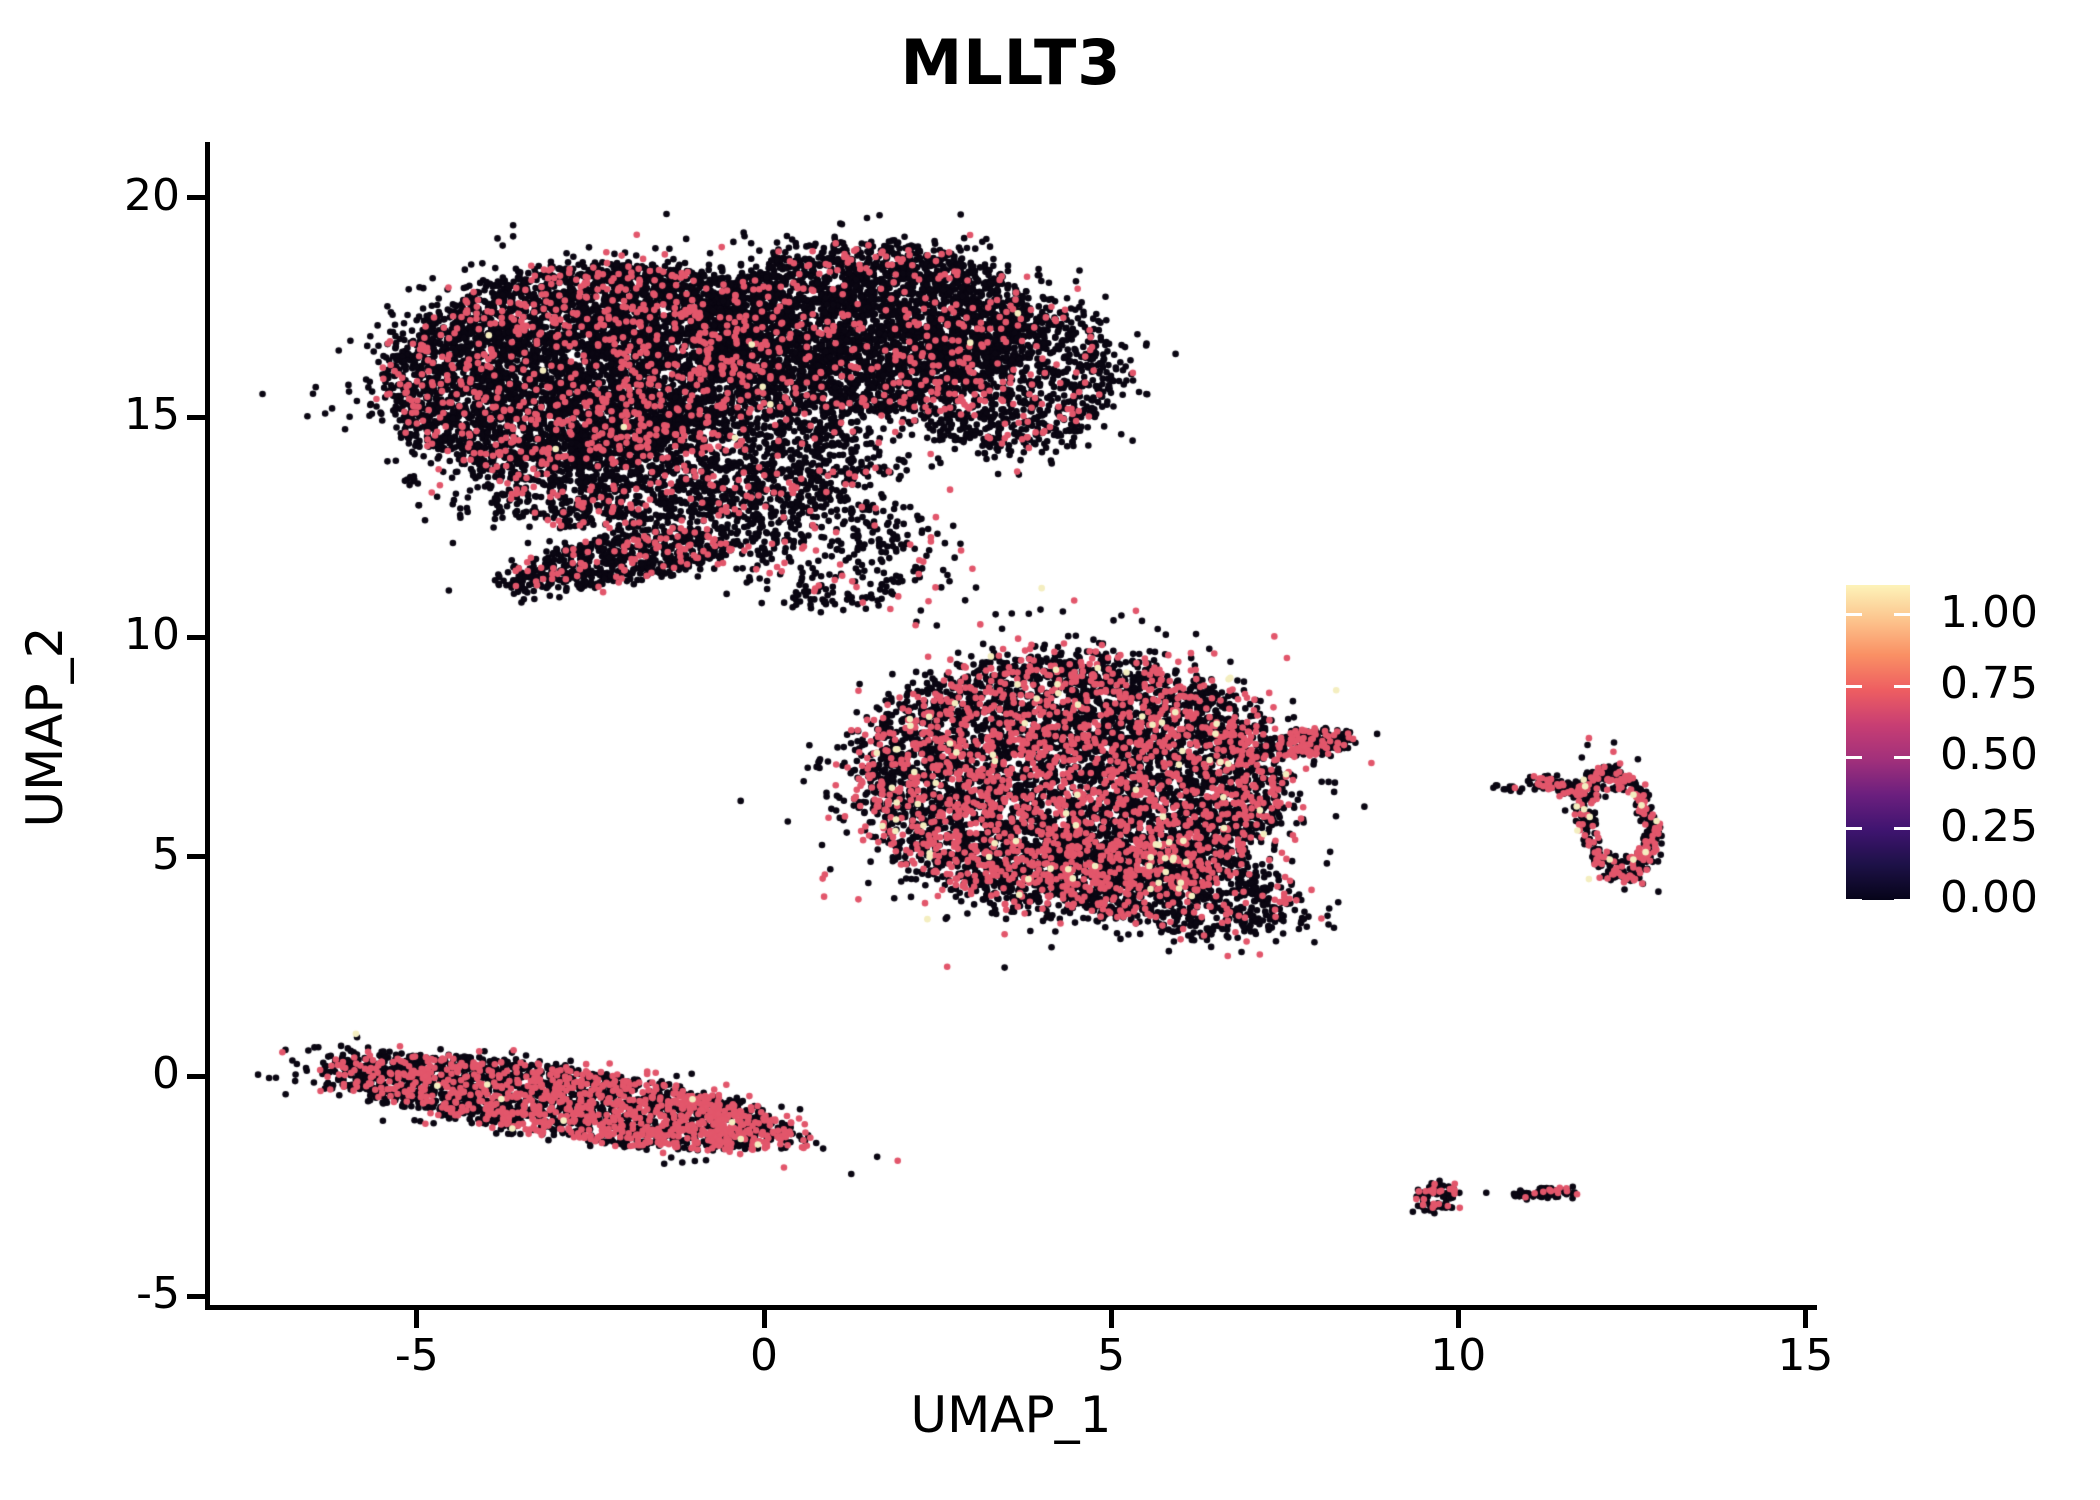 This screenshot has height=1500, width=2100. Describe the element at coordinates (1011, 1307) in the screenshot. I see `x-axis-line` at that location.